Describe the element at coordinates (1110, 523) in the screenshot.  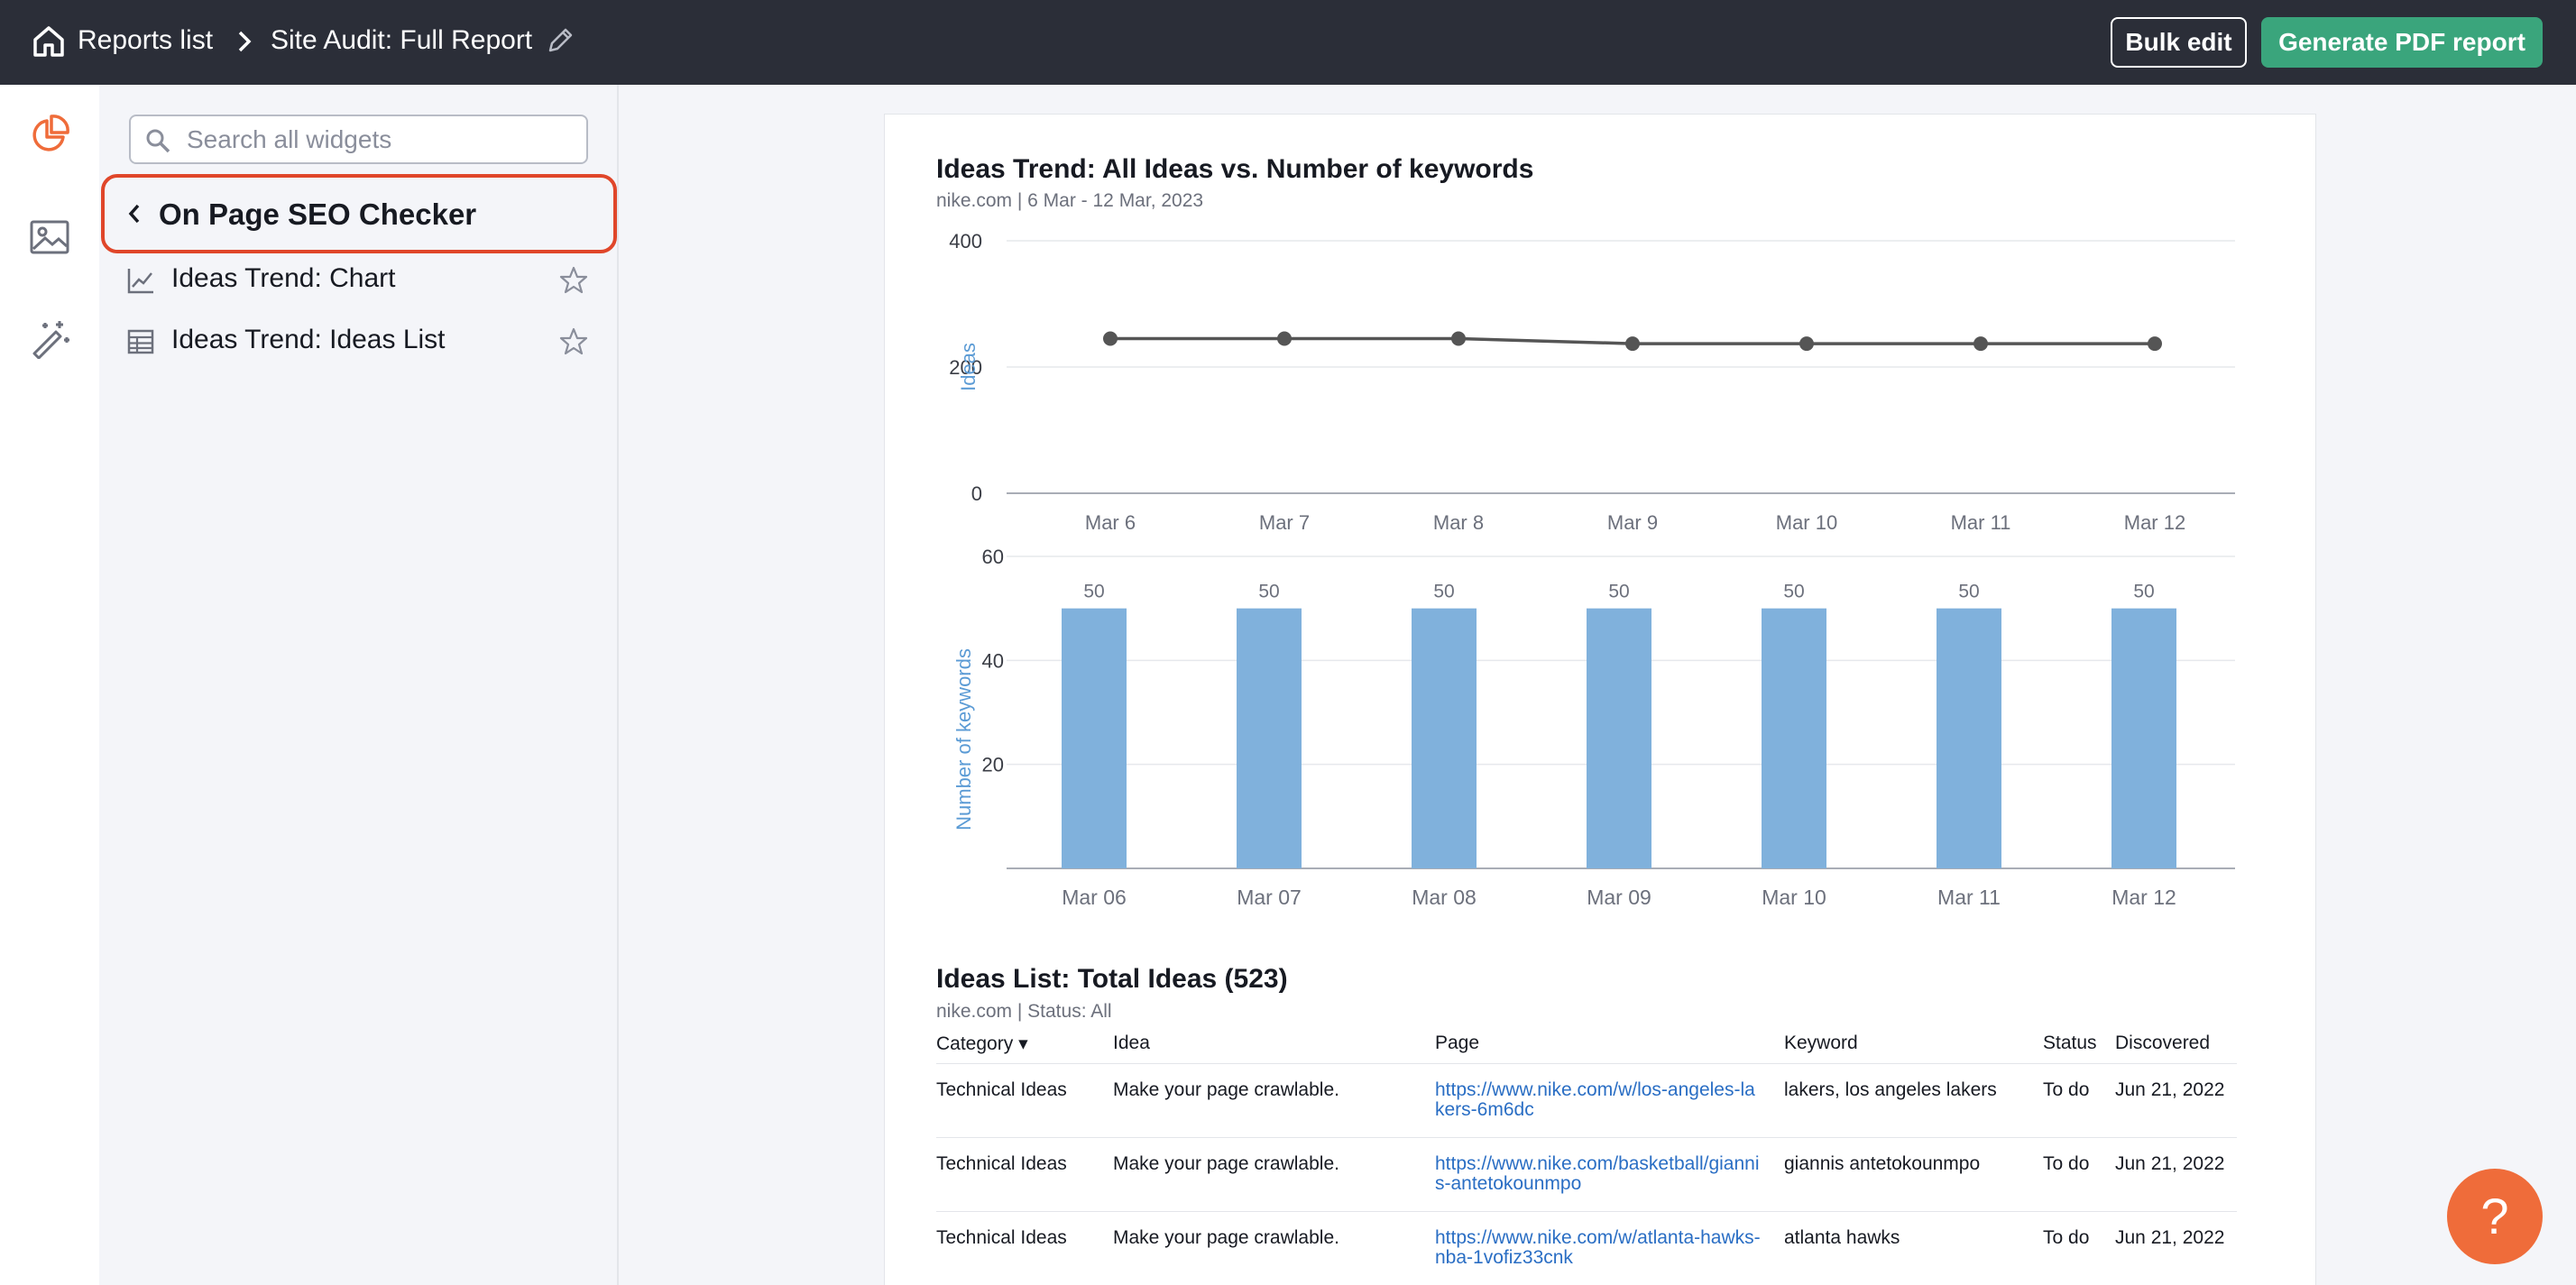
I see `x-tick-label: Mar 6` at that location.